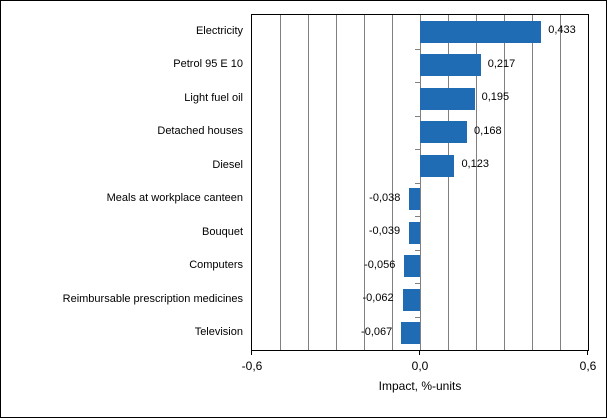 This screenshot has width=607, height=418. I want to click on category-label: Television, so click(218, 332).